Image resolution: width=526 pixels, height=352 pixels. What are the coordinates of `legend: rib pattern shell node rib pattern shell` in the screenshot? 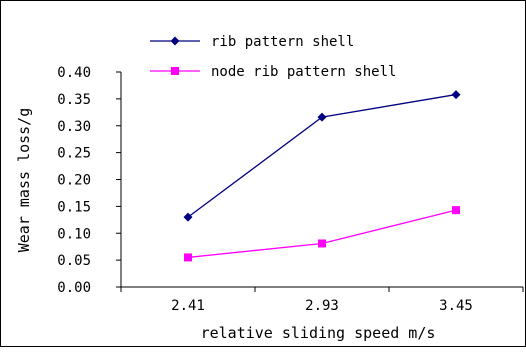 It's located at (273, 57).